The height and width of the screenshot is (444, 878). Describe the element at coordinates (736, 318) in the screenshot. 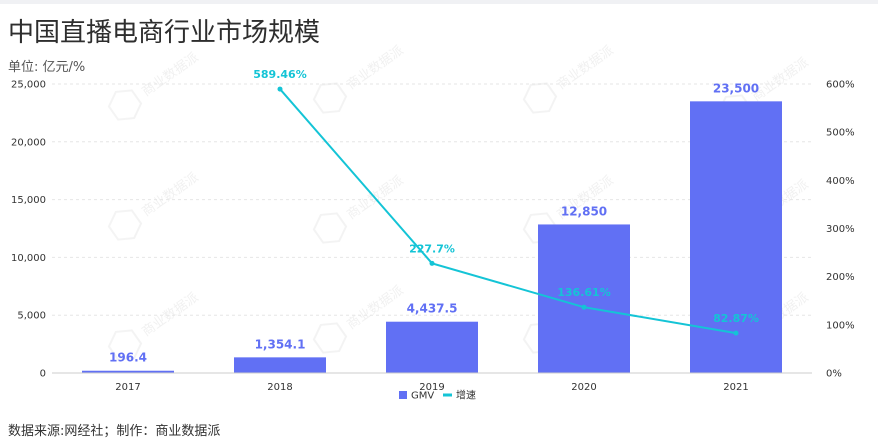

I see `growth-value-label: 82.87%` at that location.